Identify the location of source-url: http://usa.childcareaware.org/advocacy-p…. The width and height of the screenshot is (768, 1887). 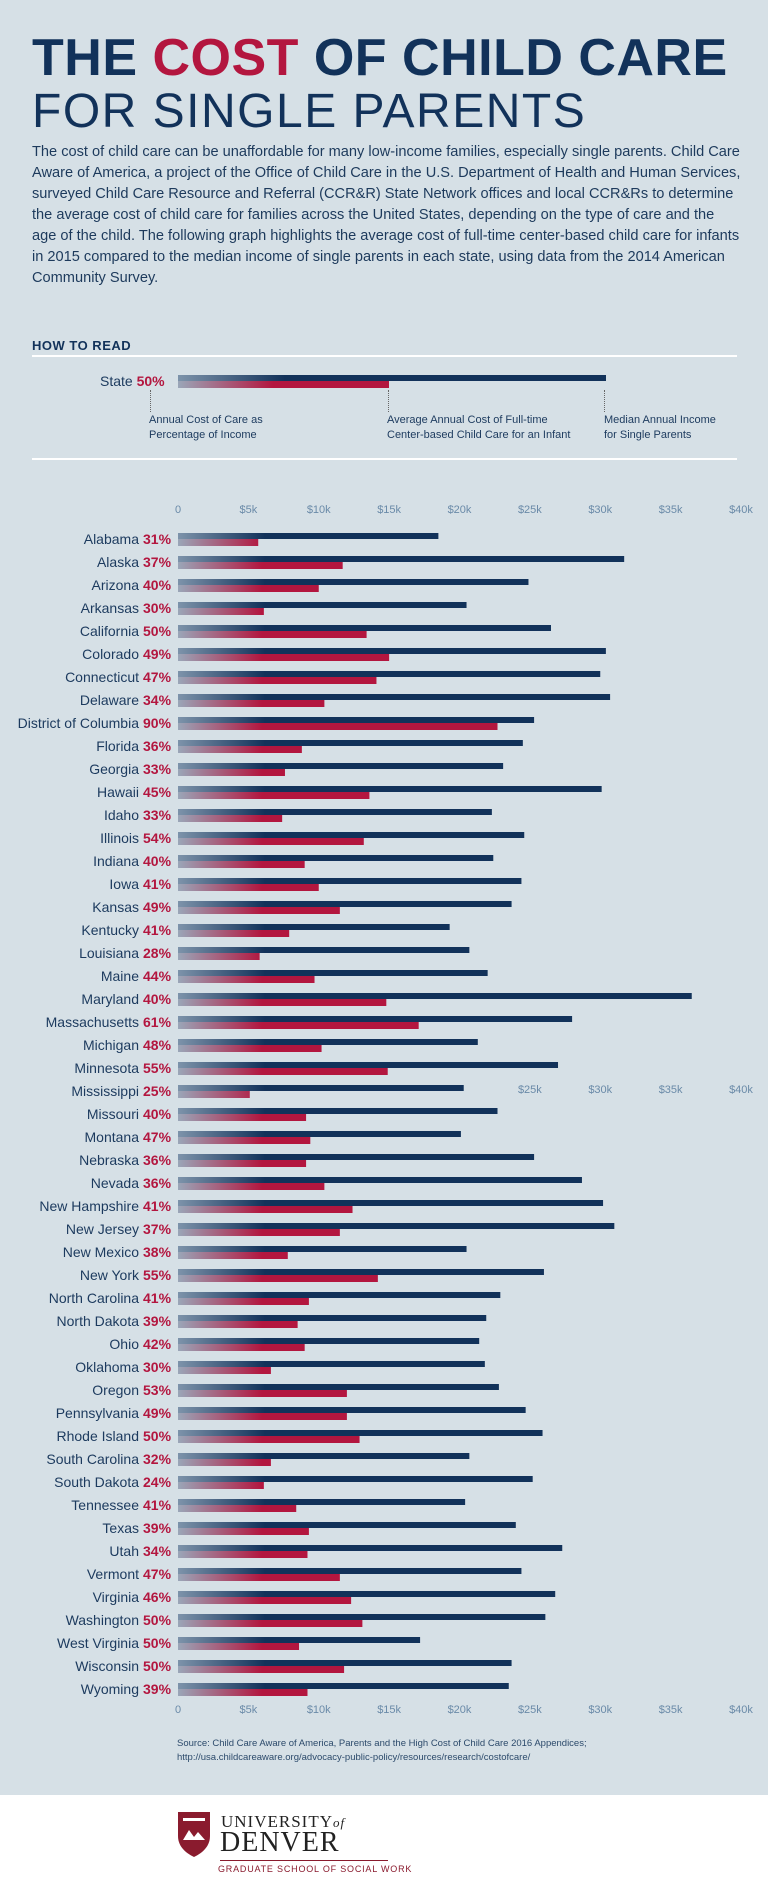
(354, 1757).